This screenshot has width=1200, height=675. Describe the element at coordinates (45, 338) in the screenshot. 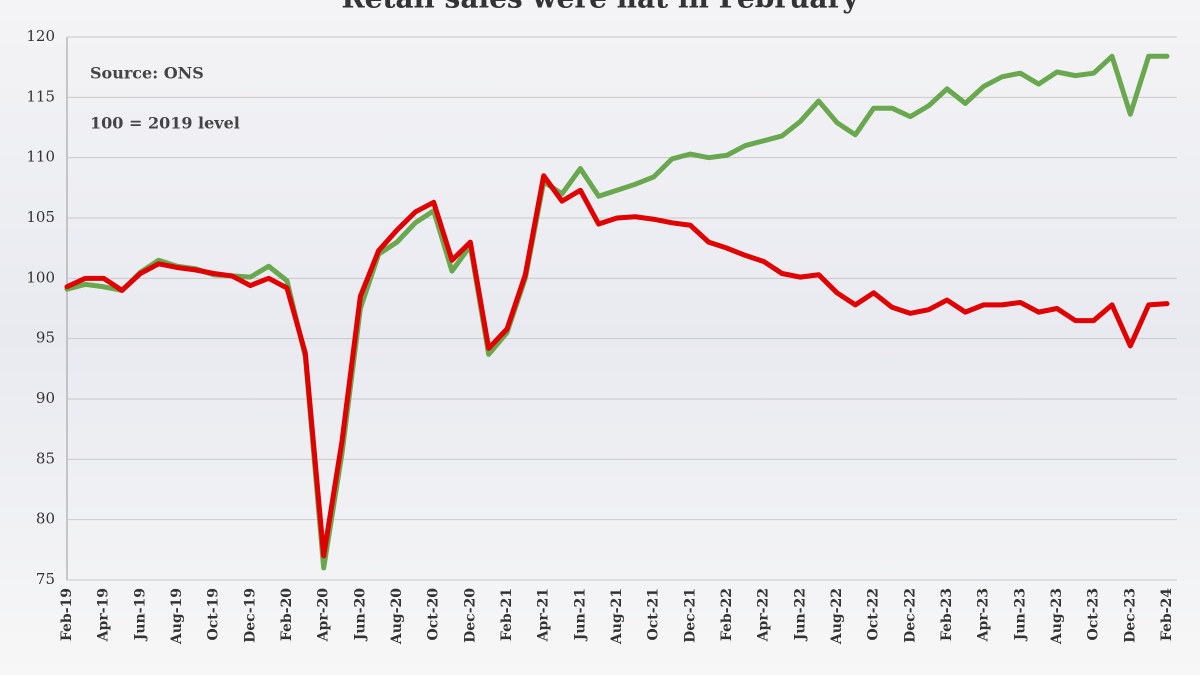

I see `y-tick-label: 95` at that location.